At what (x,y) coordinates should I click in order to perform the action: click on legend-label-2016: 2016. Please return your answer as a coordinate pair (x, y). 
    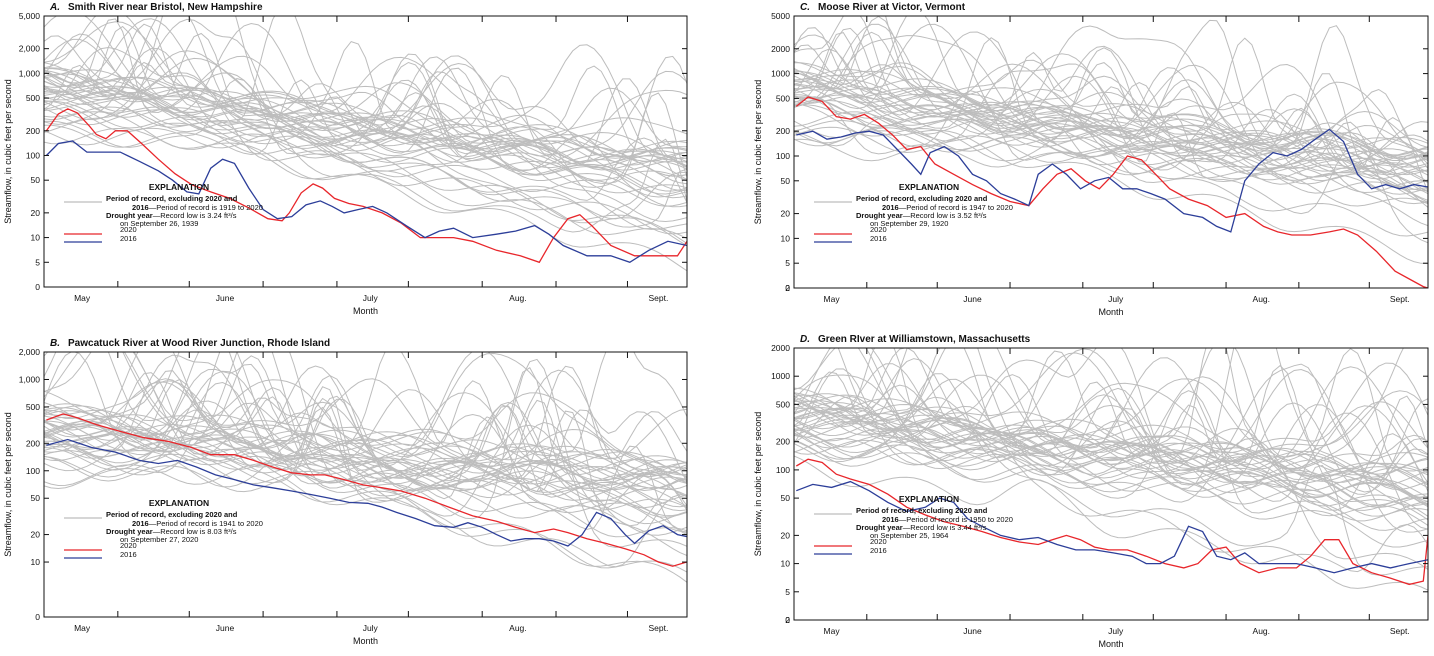
    Looking at the image, I should click on (878, 550).